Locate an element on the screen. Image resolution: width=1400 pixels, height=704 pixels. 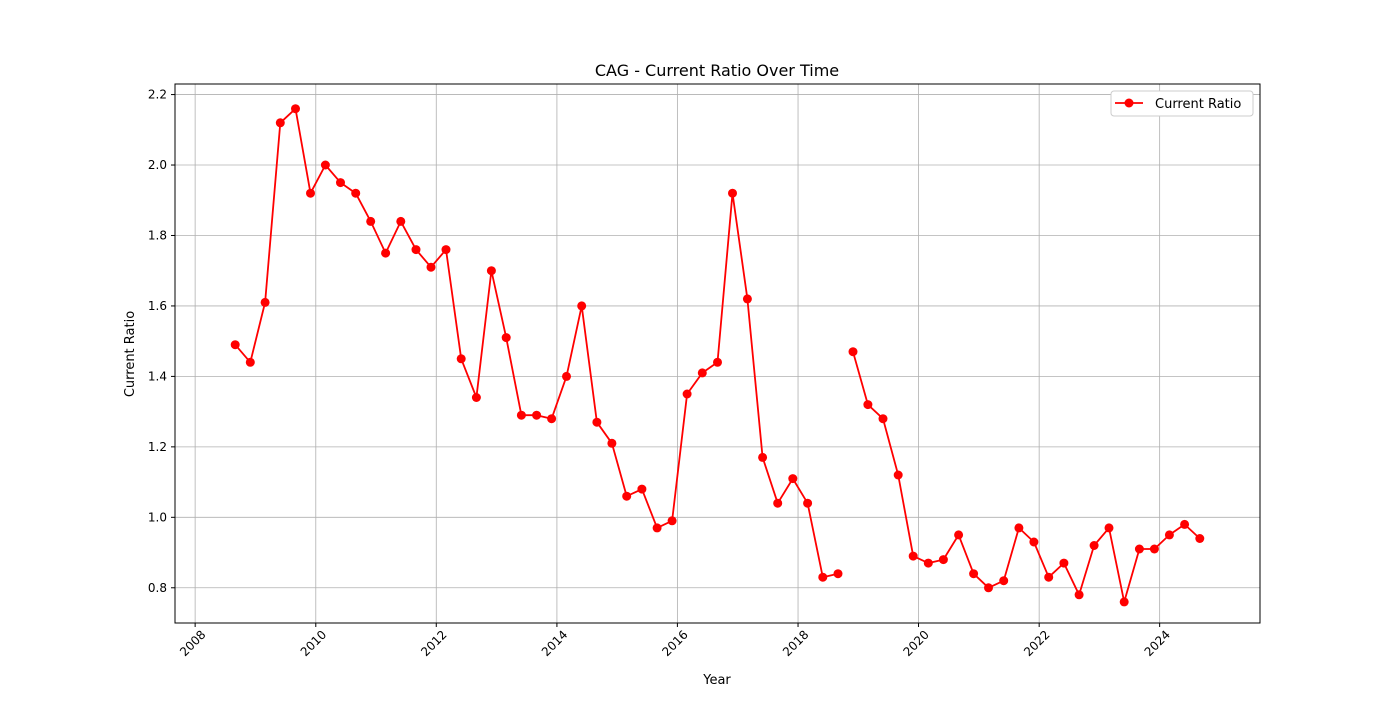
legend-marker-swatch is located at coordinates (1129, 103).